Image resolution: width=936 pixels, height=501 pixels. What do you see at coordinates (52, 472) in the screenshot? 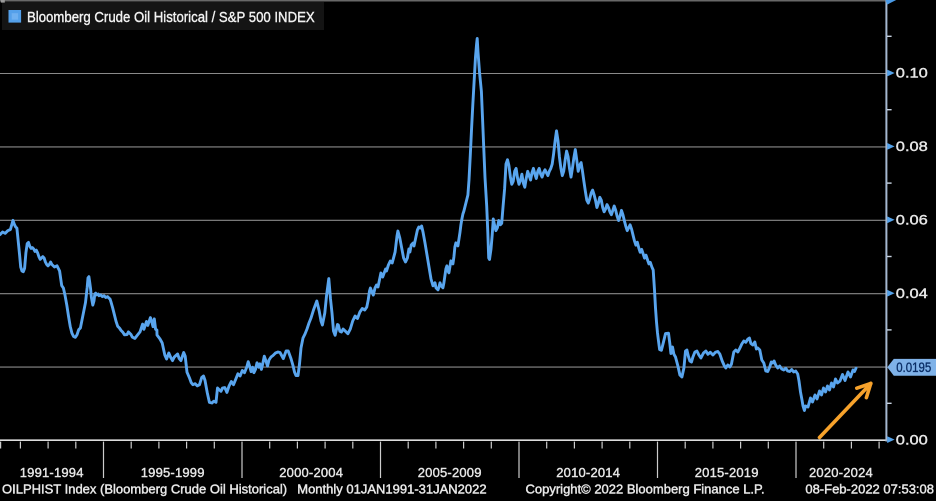
I see `svg-text: 1991-1994` at bounding box center [52, 472].